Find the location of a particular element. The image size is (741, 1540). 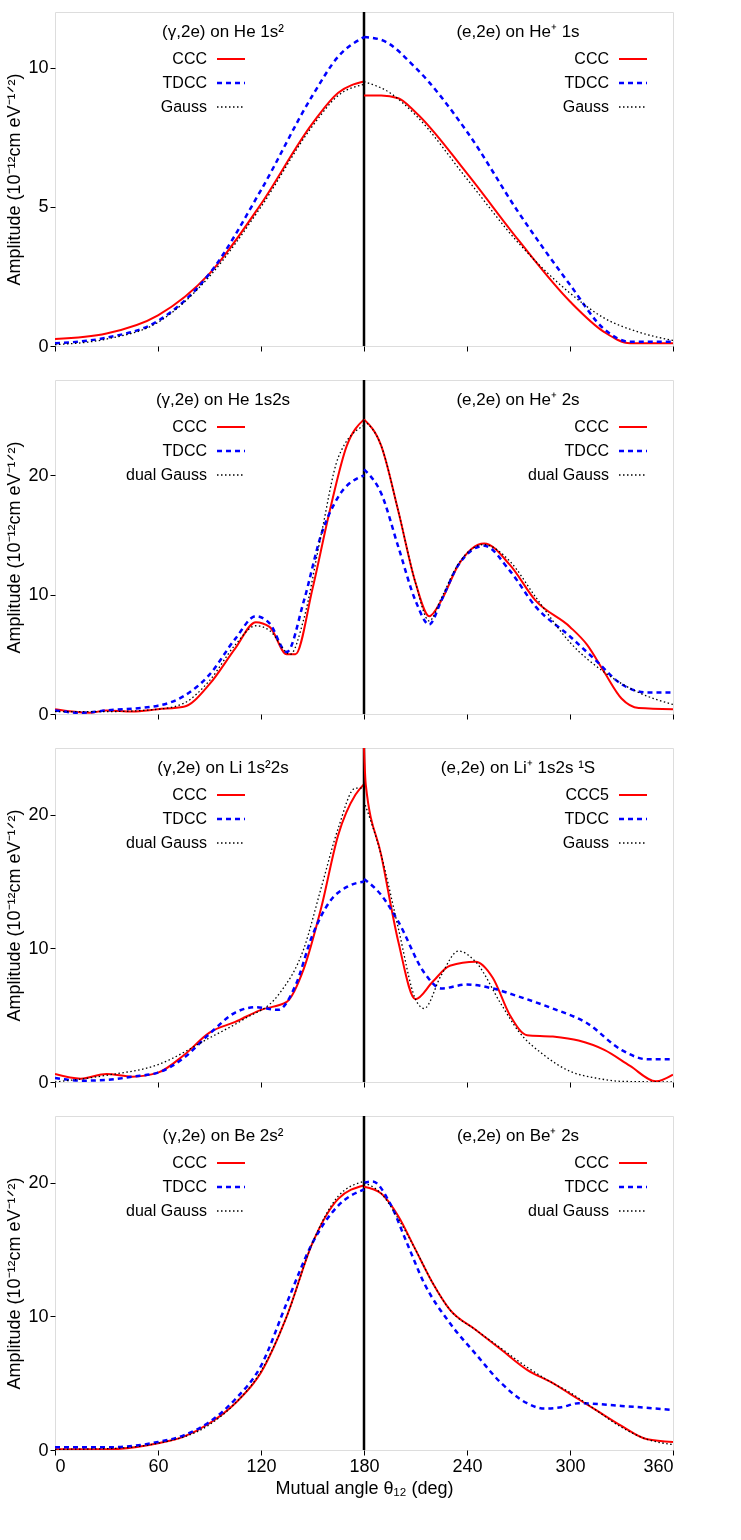

annotation: (γ,2e) on Be 2s² is located at coordinates (223, 1135).